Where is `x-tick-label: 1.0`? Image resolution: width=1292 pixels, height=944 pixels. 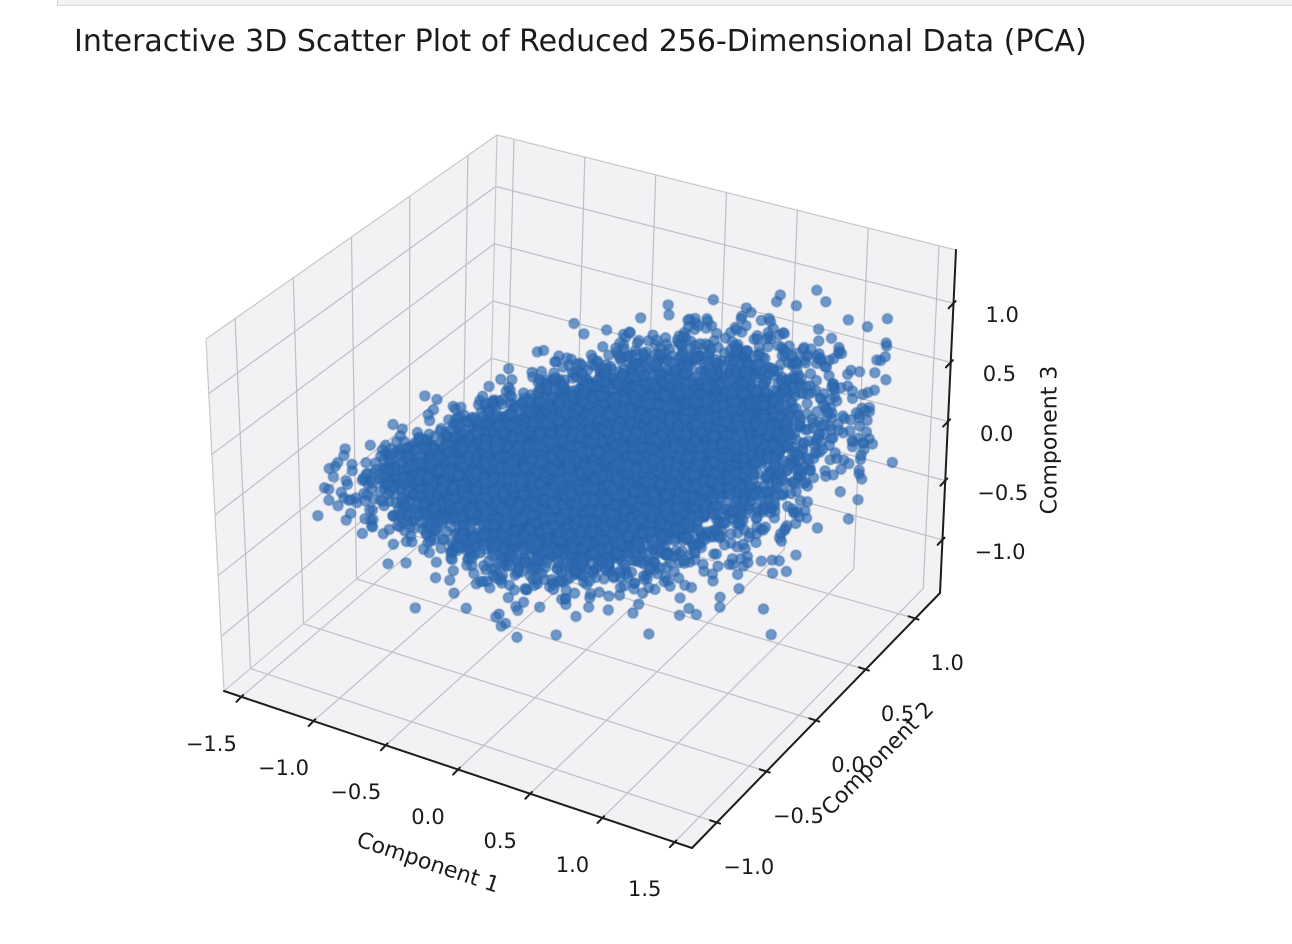 x-tick-label: 1.0 is located at coordinates (572, 864).